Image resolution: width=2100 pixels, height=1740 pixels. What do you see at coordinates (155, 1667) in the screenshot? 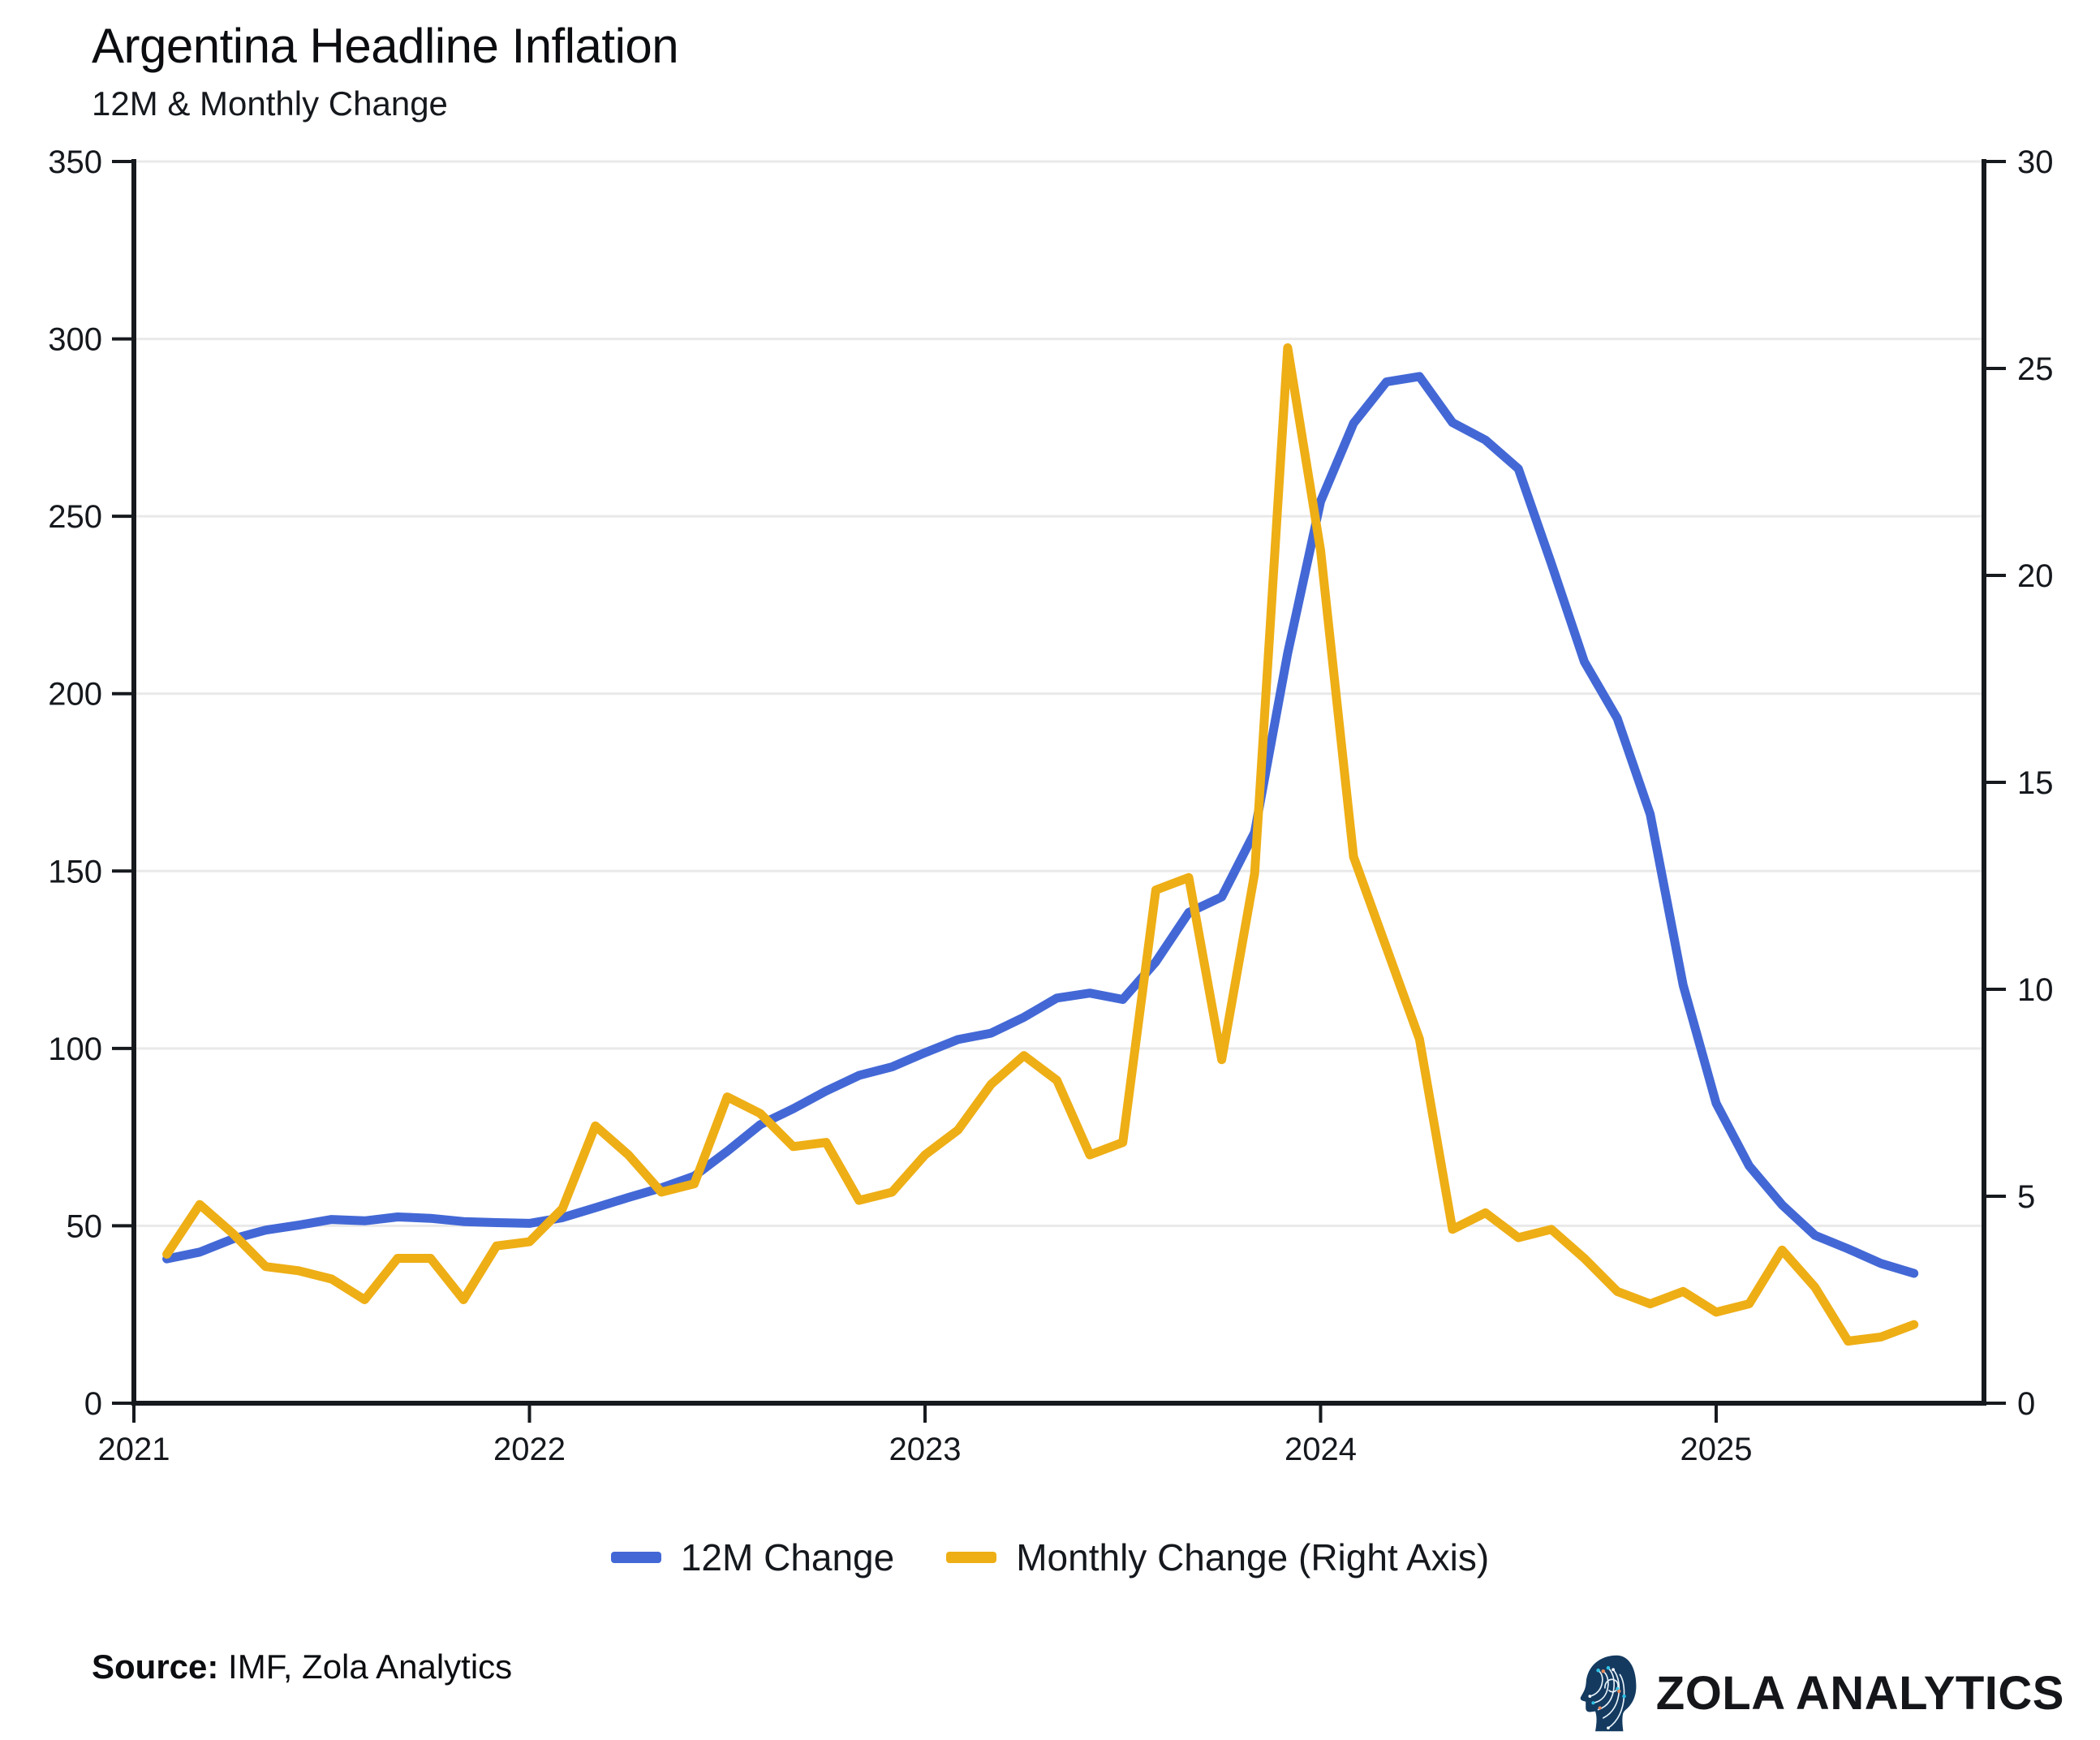
I see `source-label: Source:` at bounding box center [155, 1667].